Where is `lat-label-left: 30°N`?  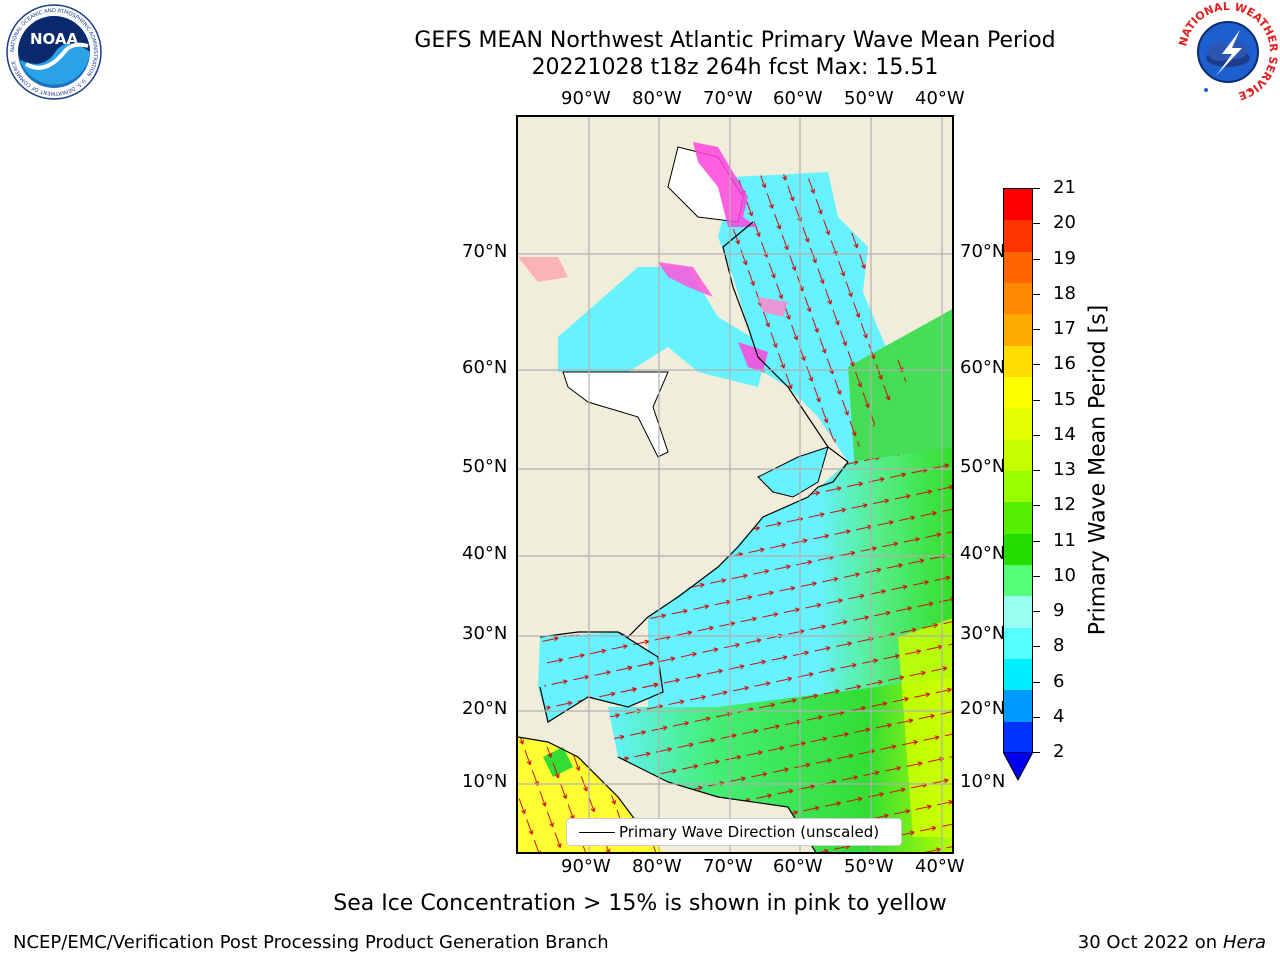
lat-label-left: 30°N is located at coordinates (485, 633).